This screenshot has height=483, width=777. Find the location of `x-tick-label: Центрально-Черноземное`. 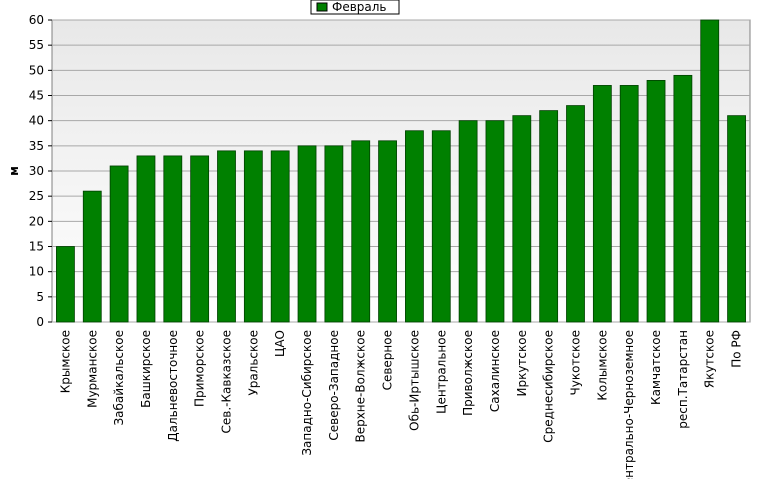

x-tick-label: Центрально-Черноземное is located at coordinates (629, 404).